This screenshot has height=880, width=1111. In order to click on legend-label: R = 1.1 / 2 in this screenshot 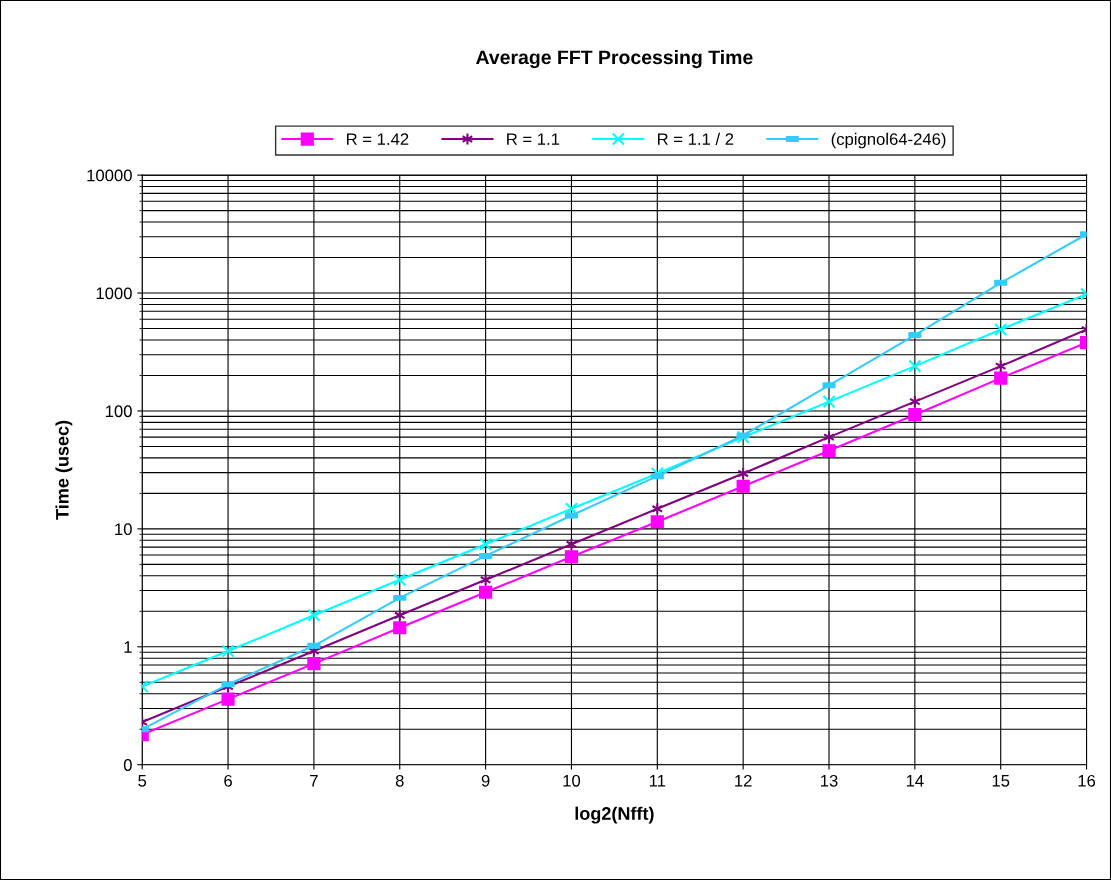, I will do `click(696, 139)`.